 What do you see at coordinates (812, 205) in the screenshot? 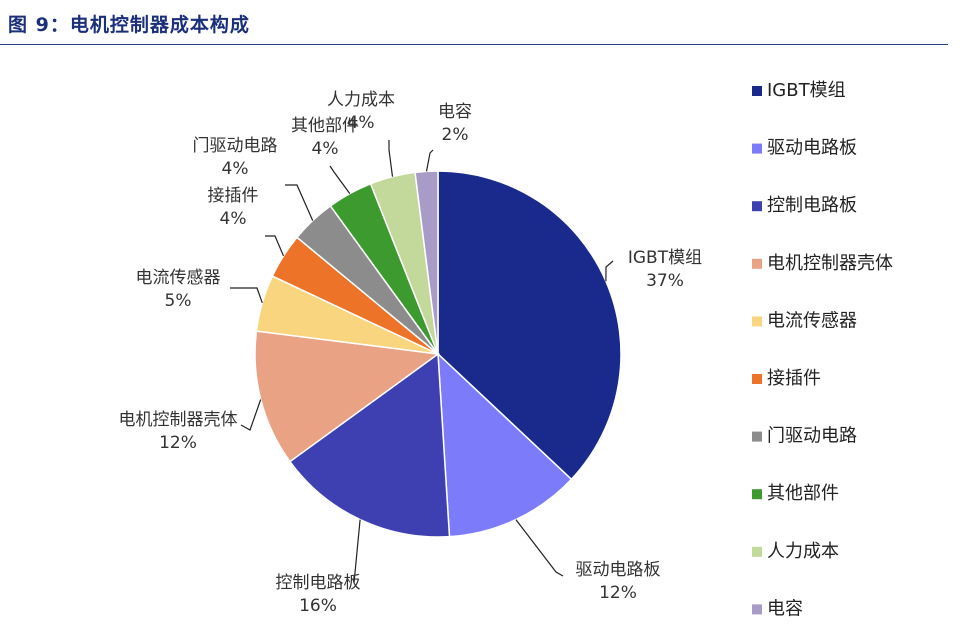
I see `legend-label: 控制电路板` at bounding box center [812, 205].